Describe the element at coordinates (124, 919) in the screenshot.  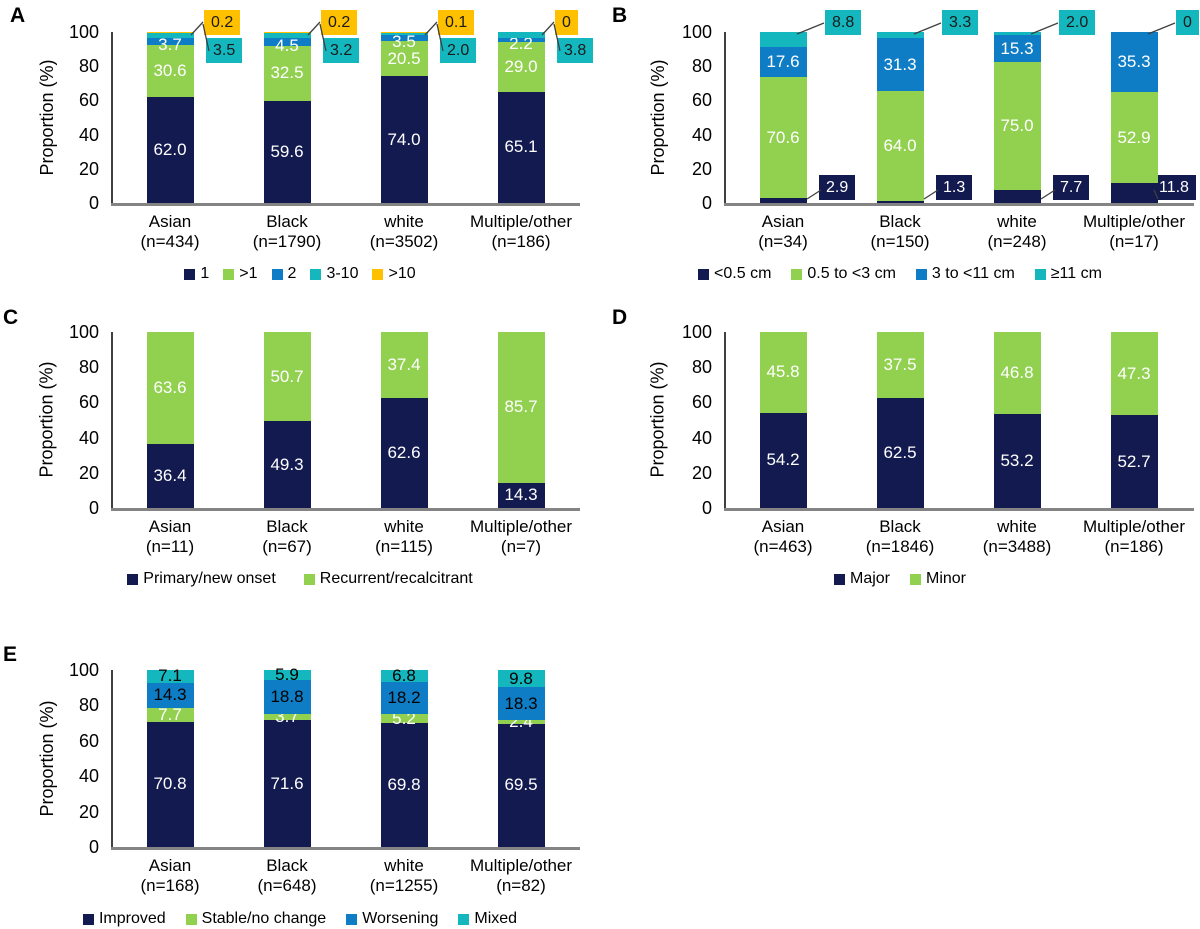
I see `legend-item-Improved: Improved` at that location.